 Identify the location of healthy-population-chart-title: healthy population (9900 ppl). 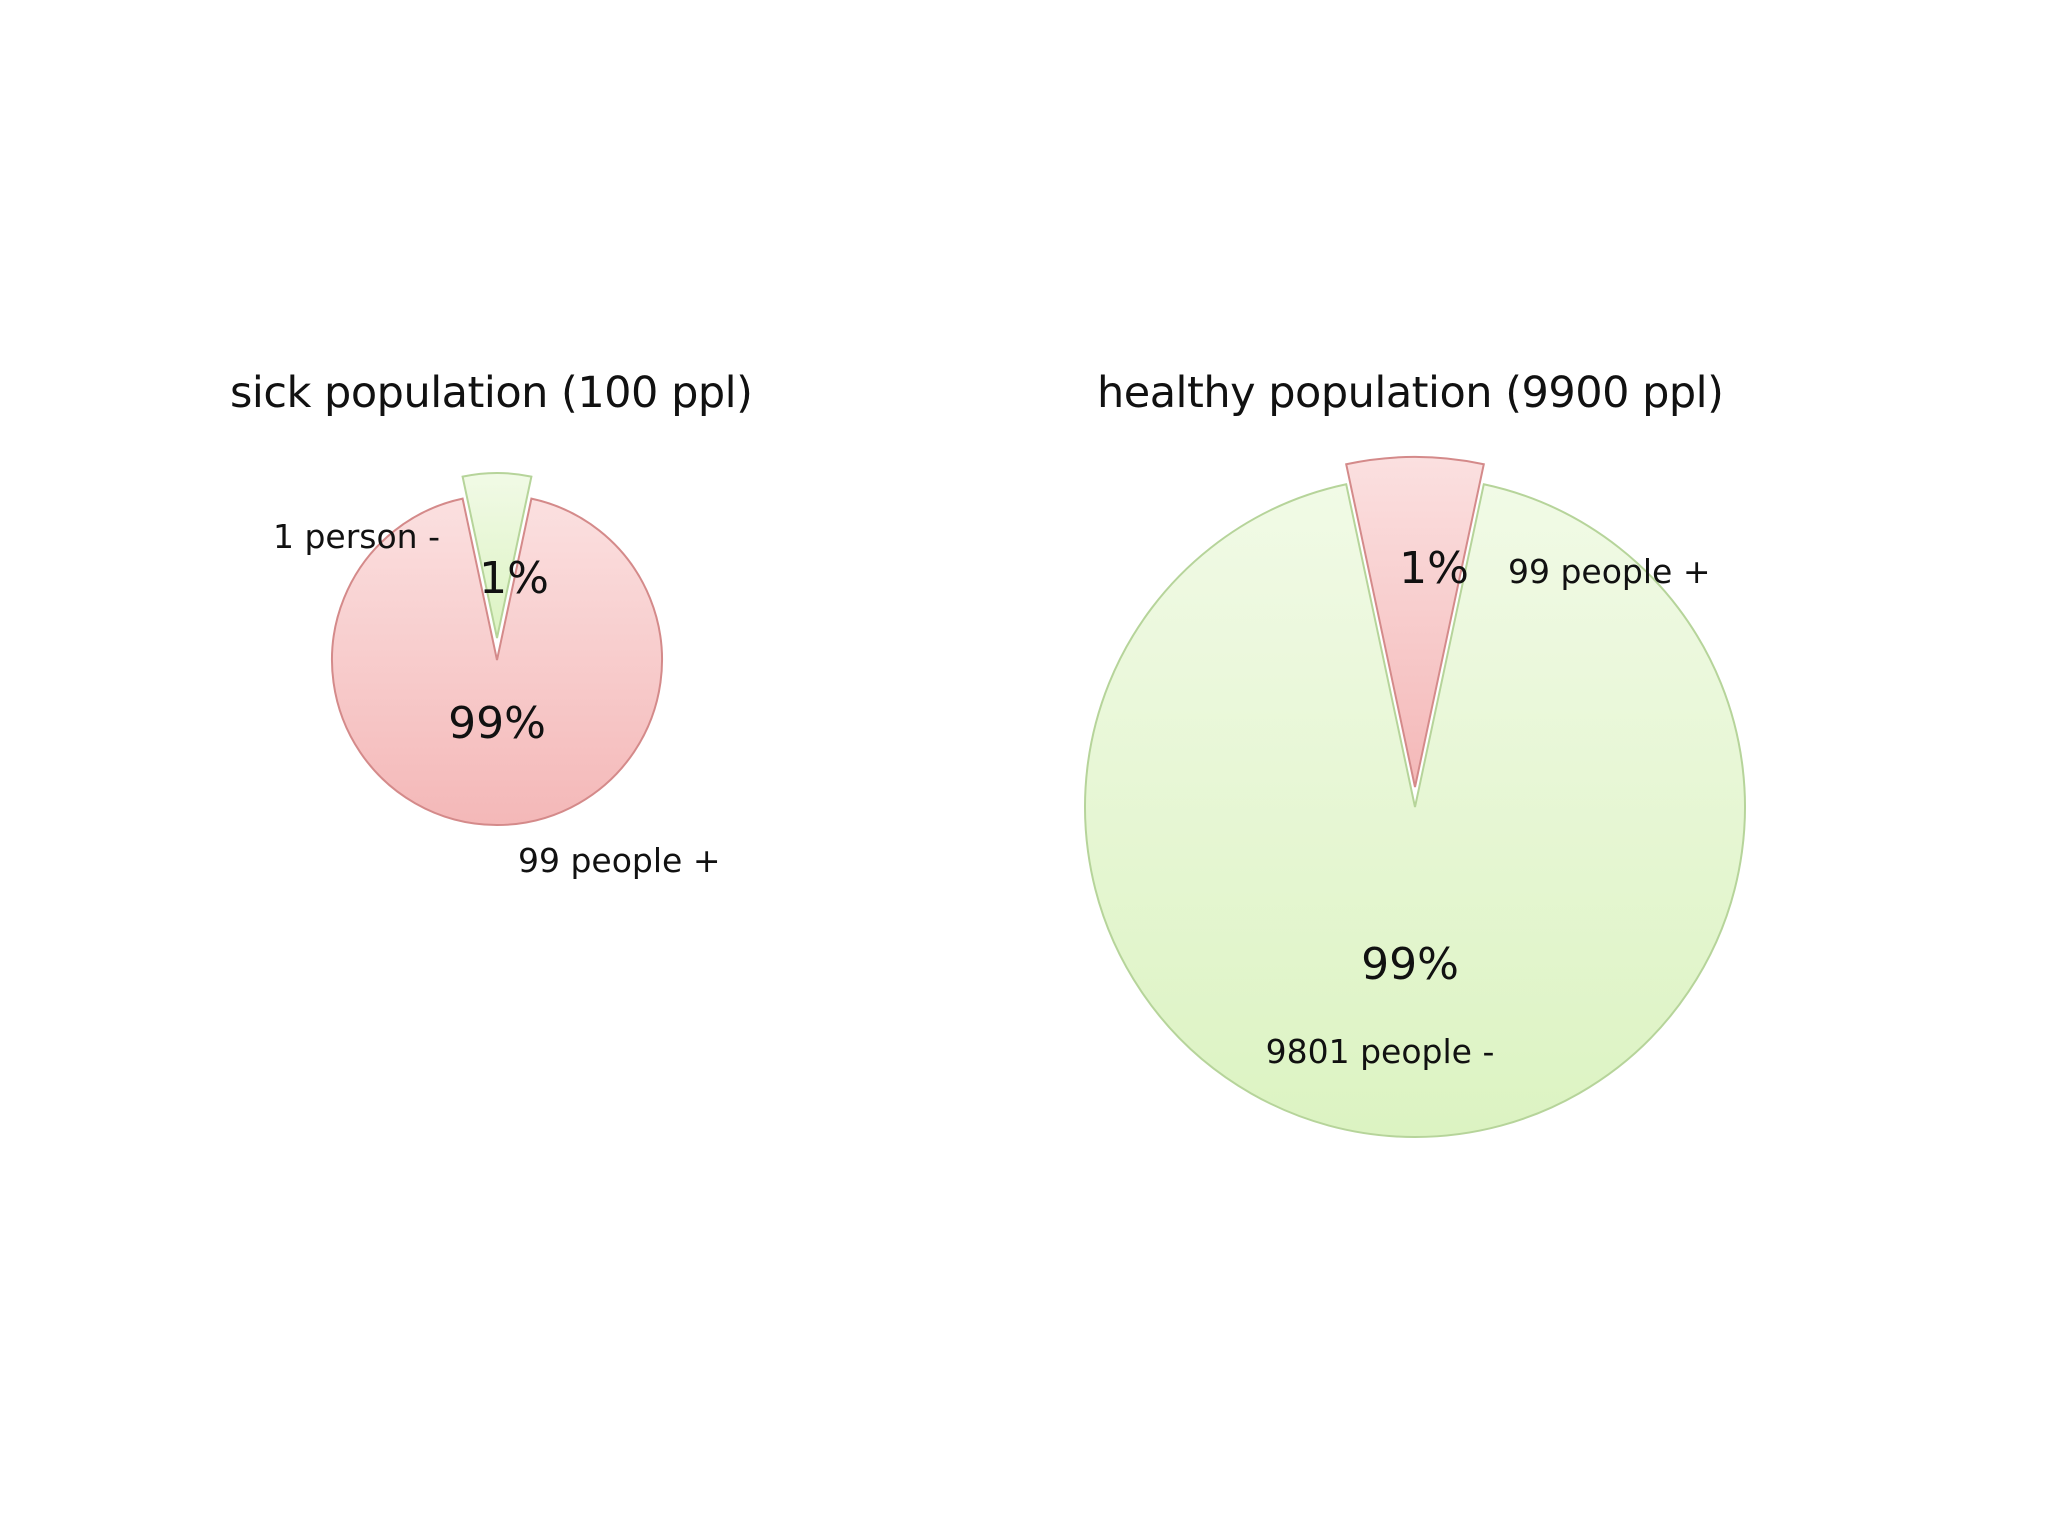
(1410, 393).